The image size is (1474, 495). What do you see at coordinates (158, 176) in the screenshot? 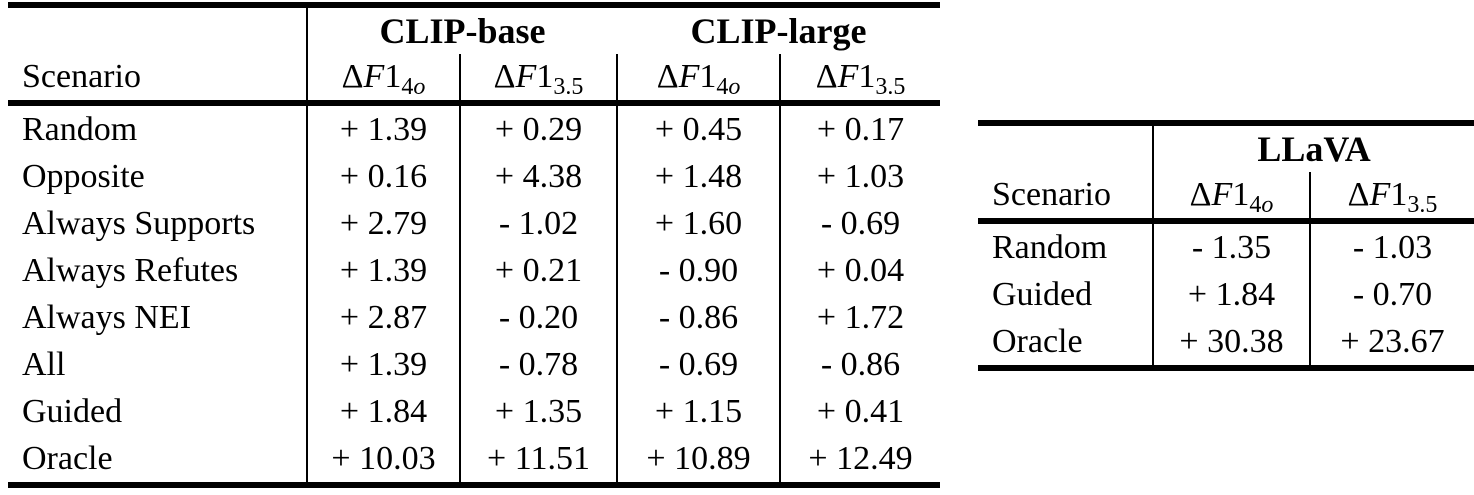
I see `scenario-cell: Opposite` at bounding box center [158, 176].